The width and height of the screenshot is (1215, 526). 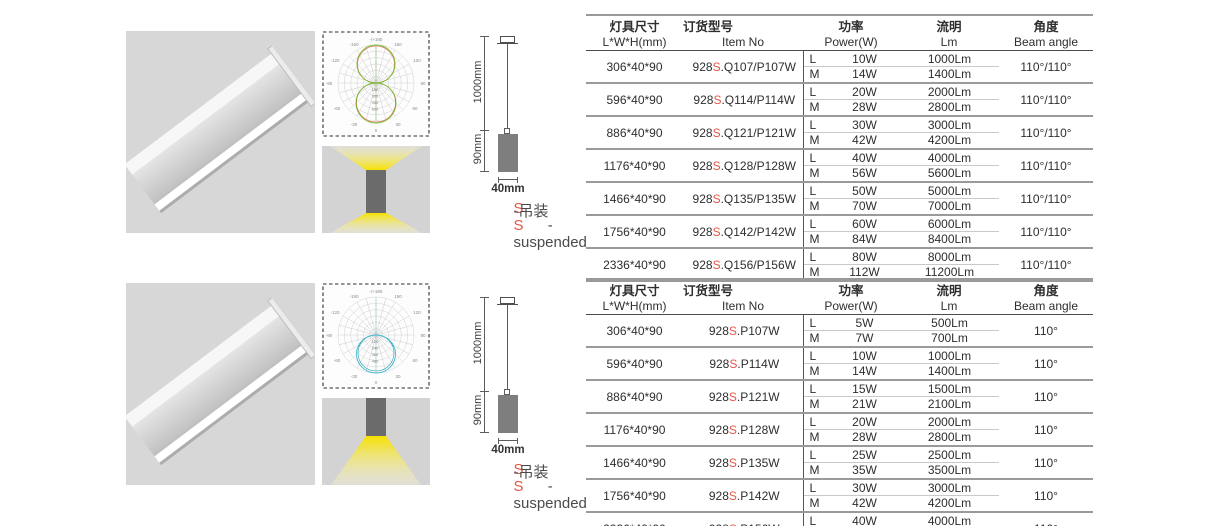 What do you see at coordinates (744, 165) in the screenshot?
I see `item-no-cell: 928S.Q128/P128W` at bounding box center [744, 165].